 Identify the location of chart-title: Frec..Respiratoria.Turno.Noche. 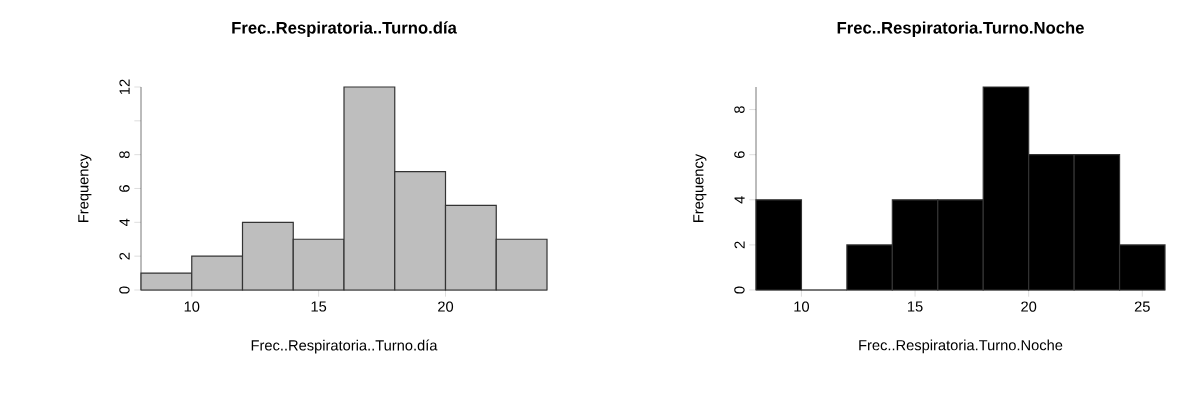
(960, 29).